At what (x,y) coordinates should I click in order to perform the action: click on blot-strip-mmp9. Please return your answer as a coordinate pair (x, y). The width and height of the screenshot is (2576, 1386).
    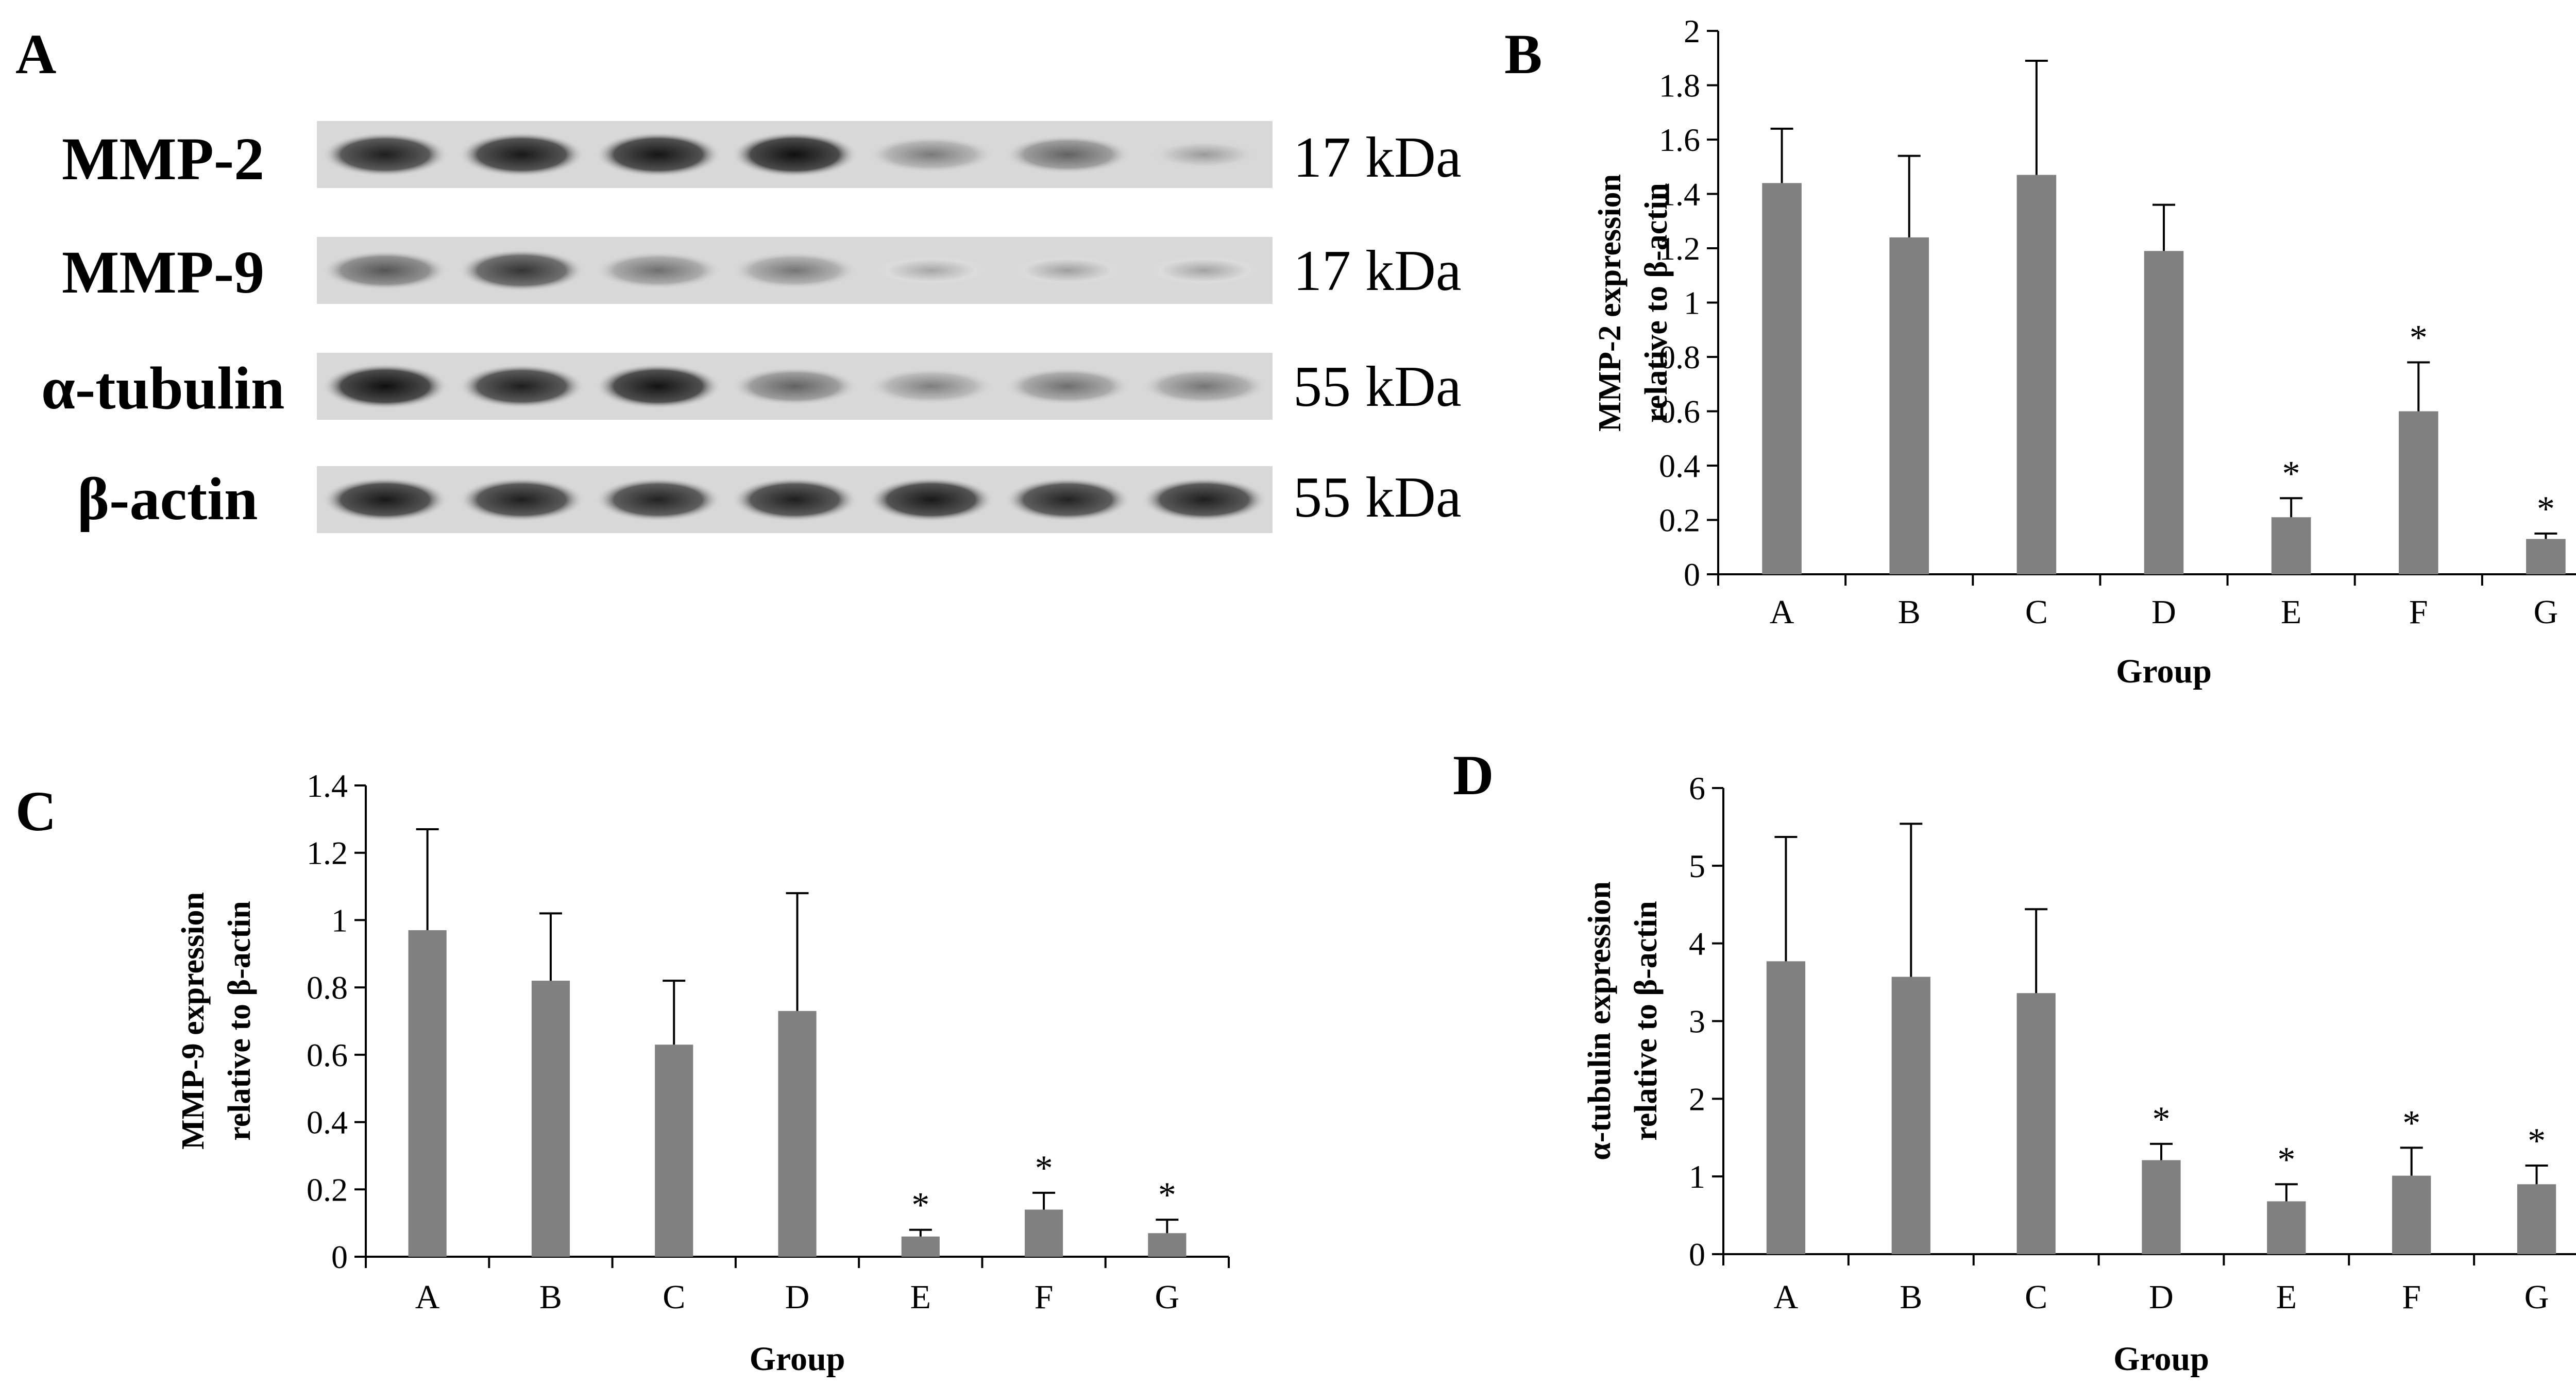
    Looking at the image, I should click on (795, 270).